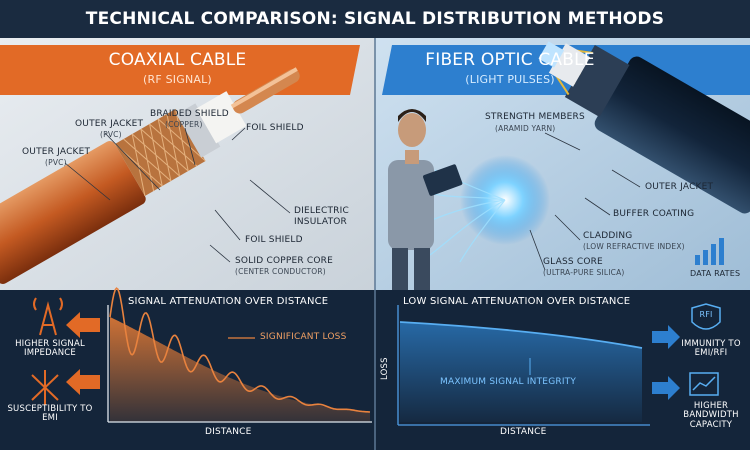 The height and width of the screenshot is (450, 750). Describe the element at coordinates (321, 222) in the screenshot. I see `coax-label: INSULATOR` at that location.